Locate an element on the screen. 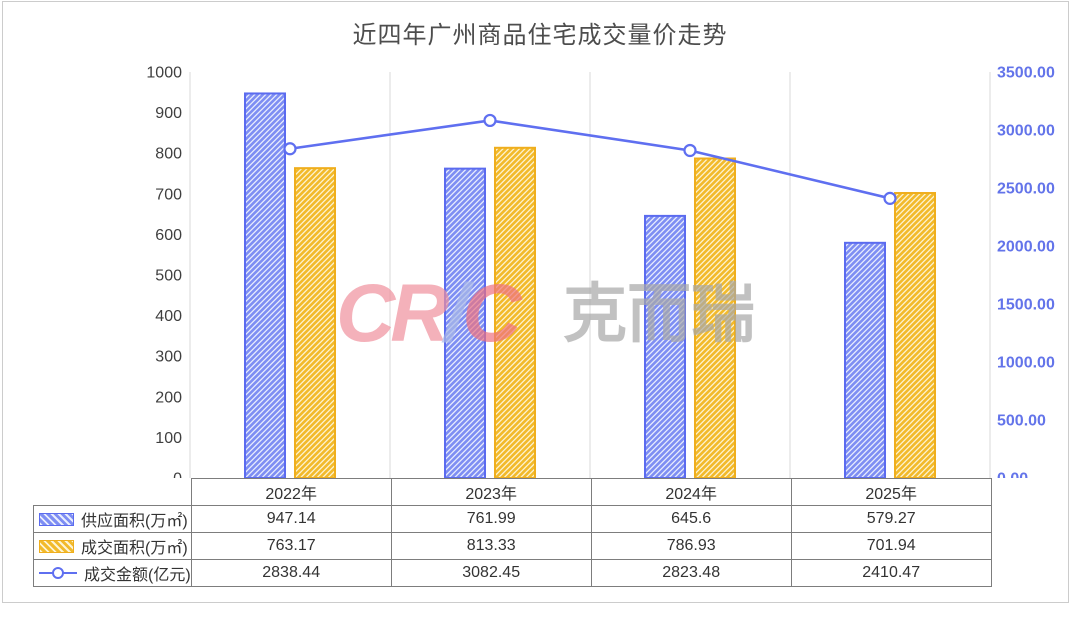  legend-label-transaction-amount: 成交金额(亿元) is located at coordinates (137, 575).